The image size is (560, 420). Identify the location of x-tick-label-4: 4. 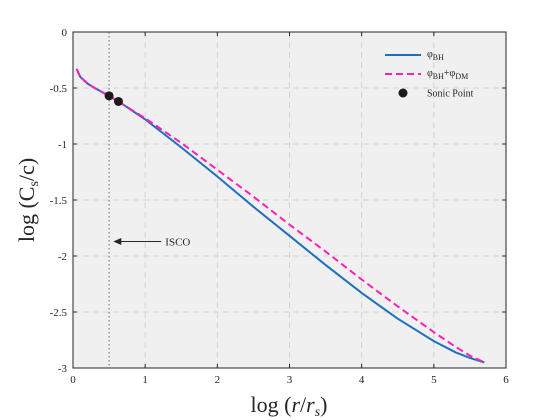
(362, 380).